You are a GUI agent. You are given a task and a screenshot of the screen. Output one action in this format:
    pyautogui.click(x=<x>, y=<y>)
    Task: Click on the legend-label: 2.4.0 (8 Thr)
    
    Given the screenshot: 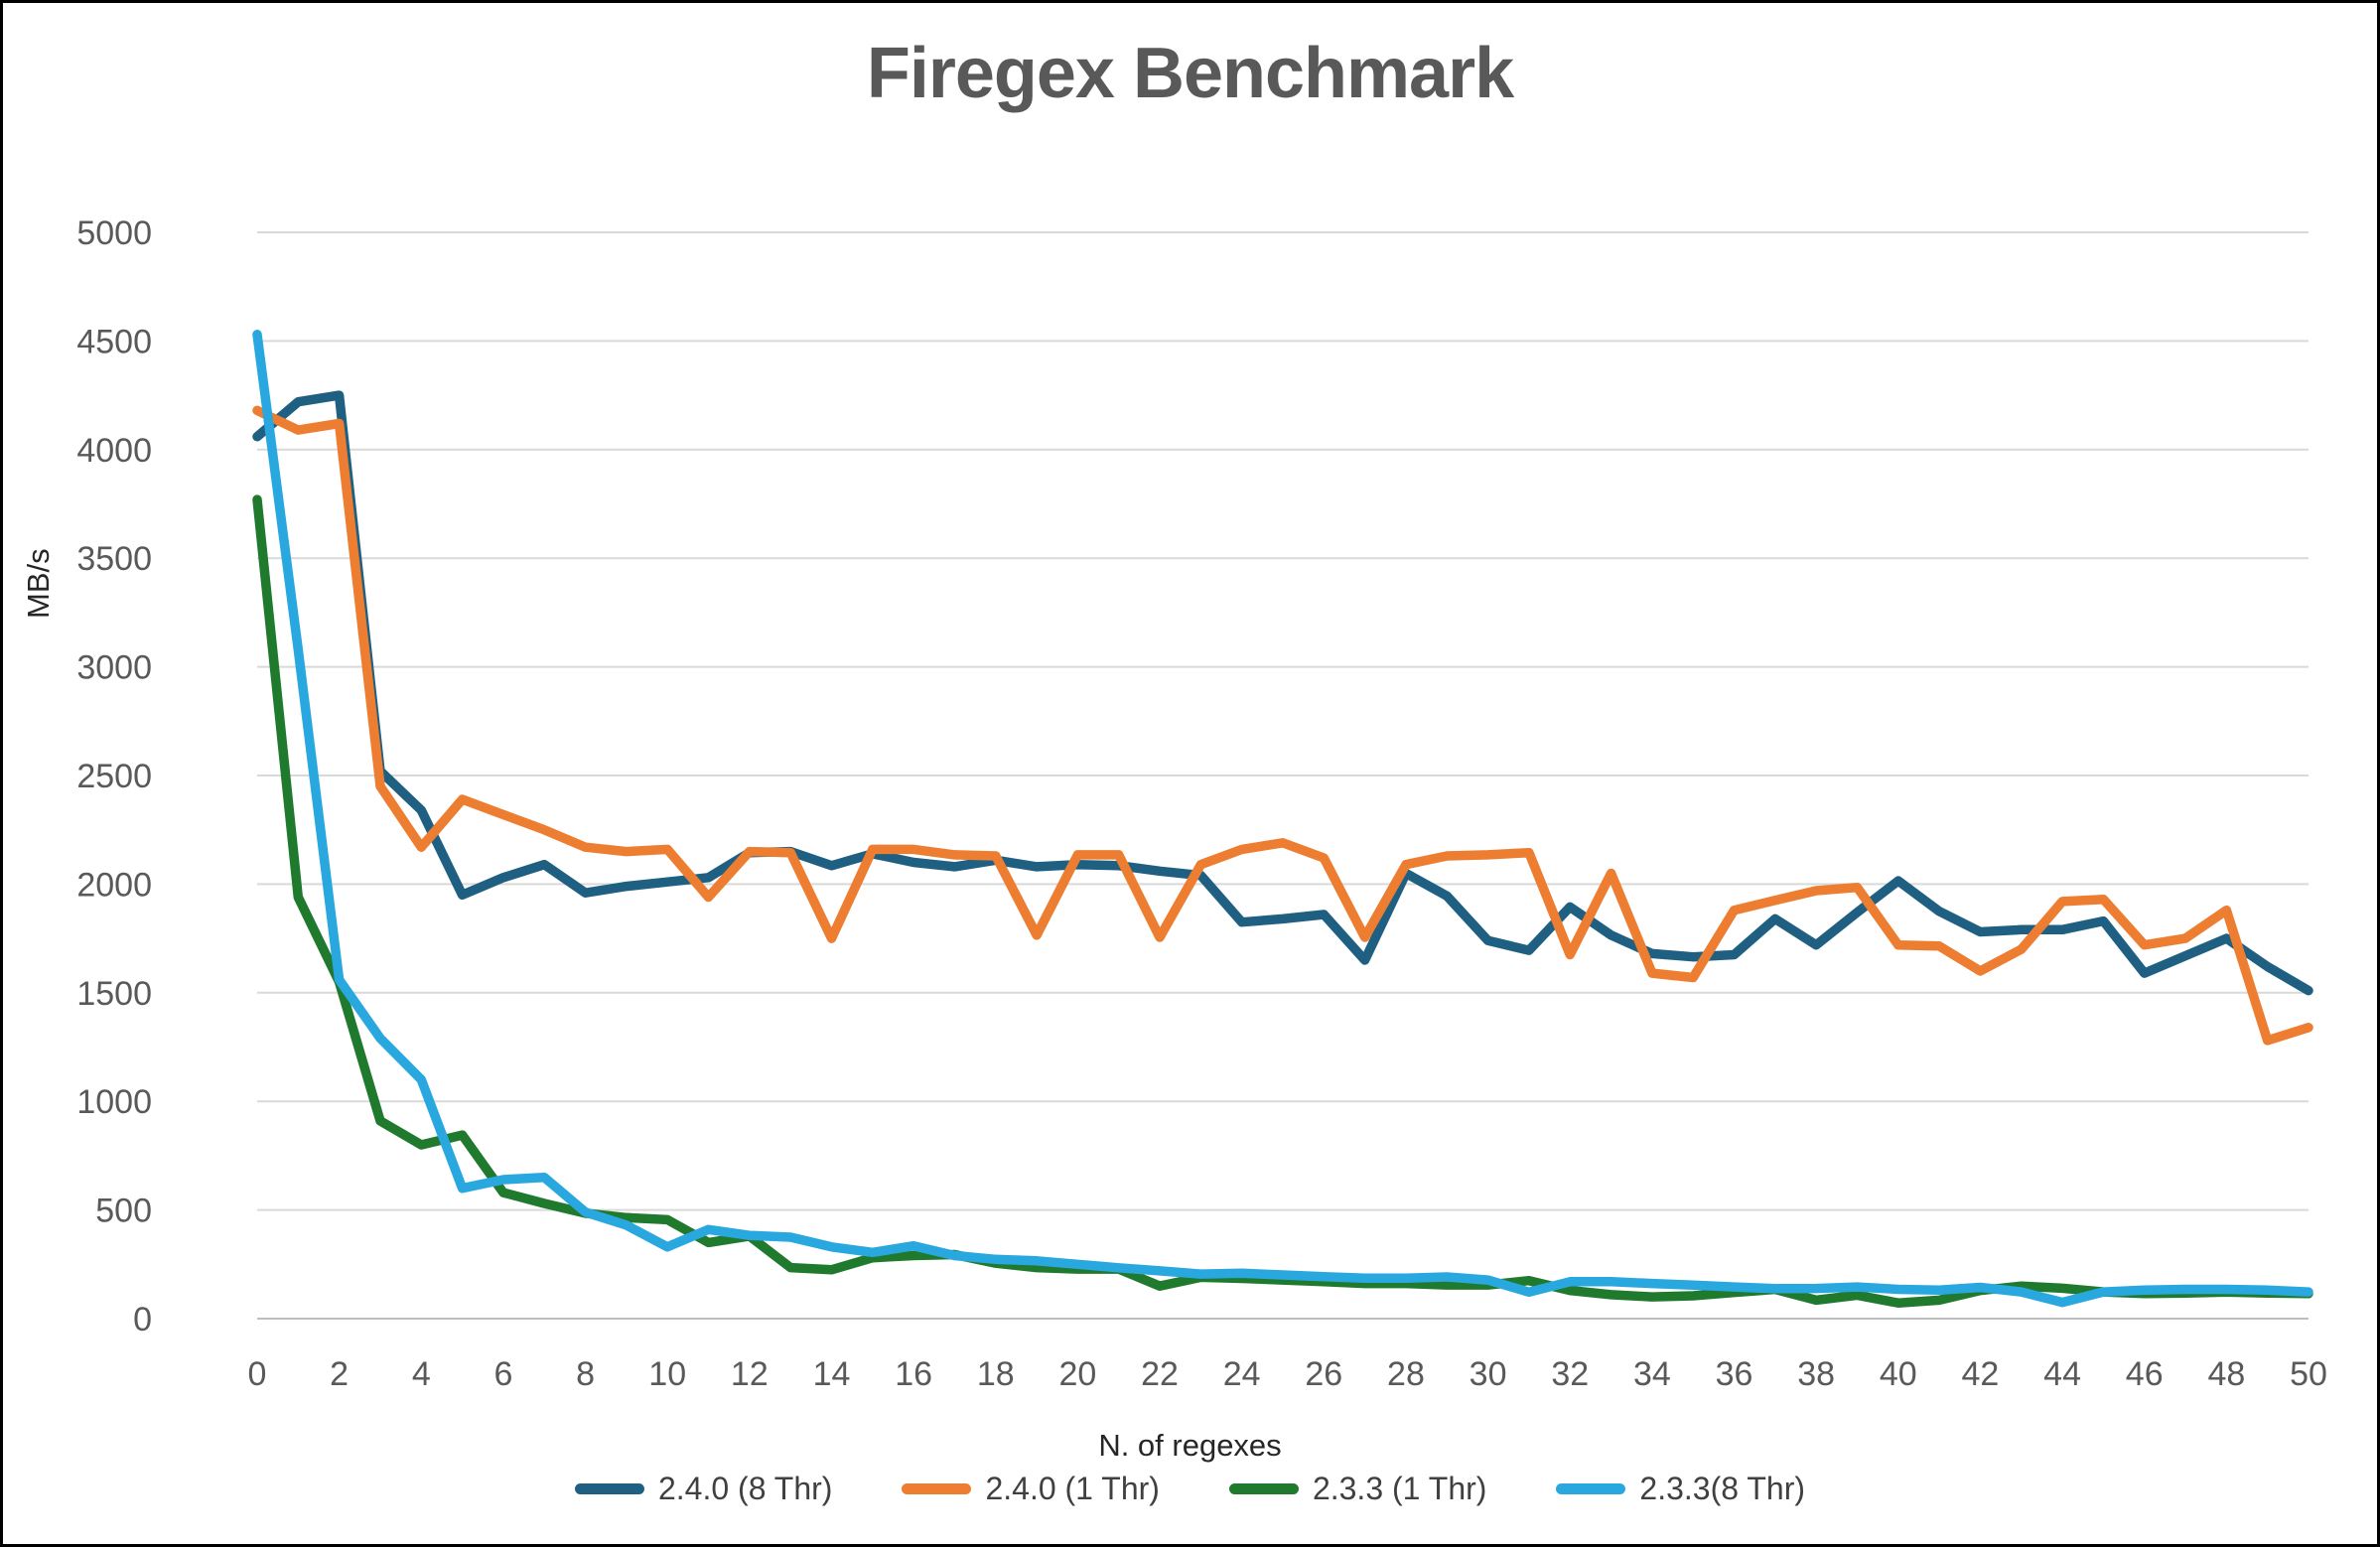 What is the action you would take?
    pyautogui.click(x=745, y=1488)
    